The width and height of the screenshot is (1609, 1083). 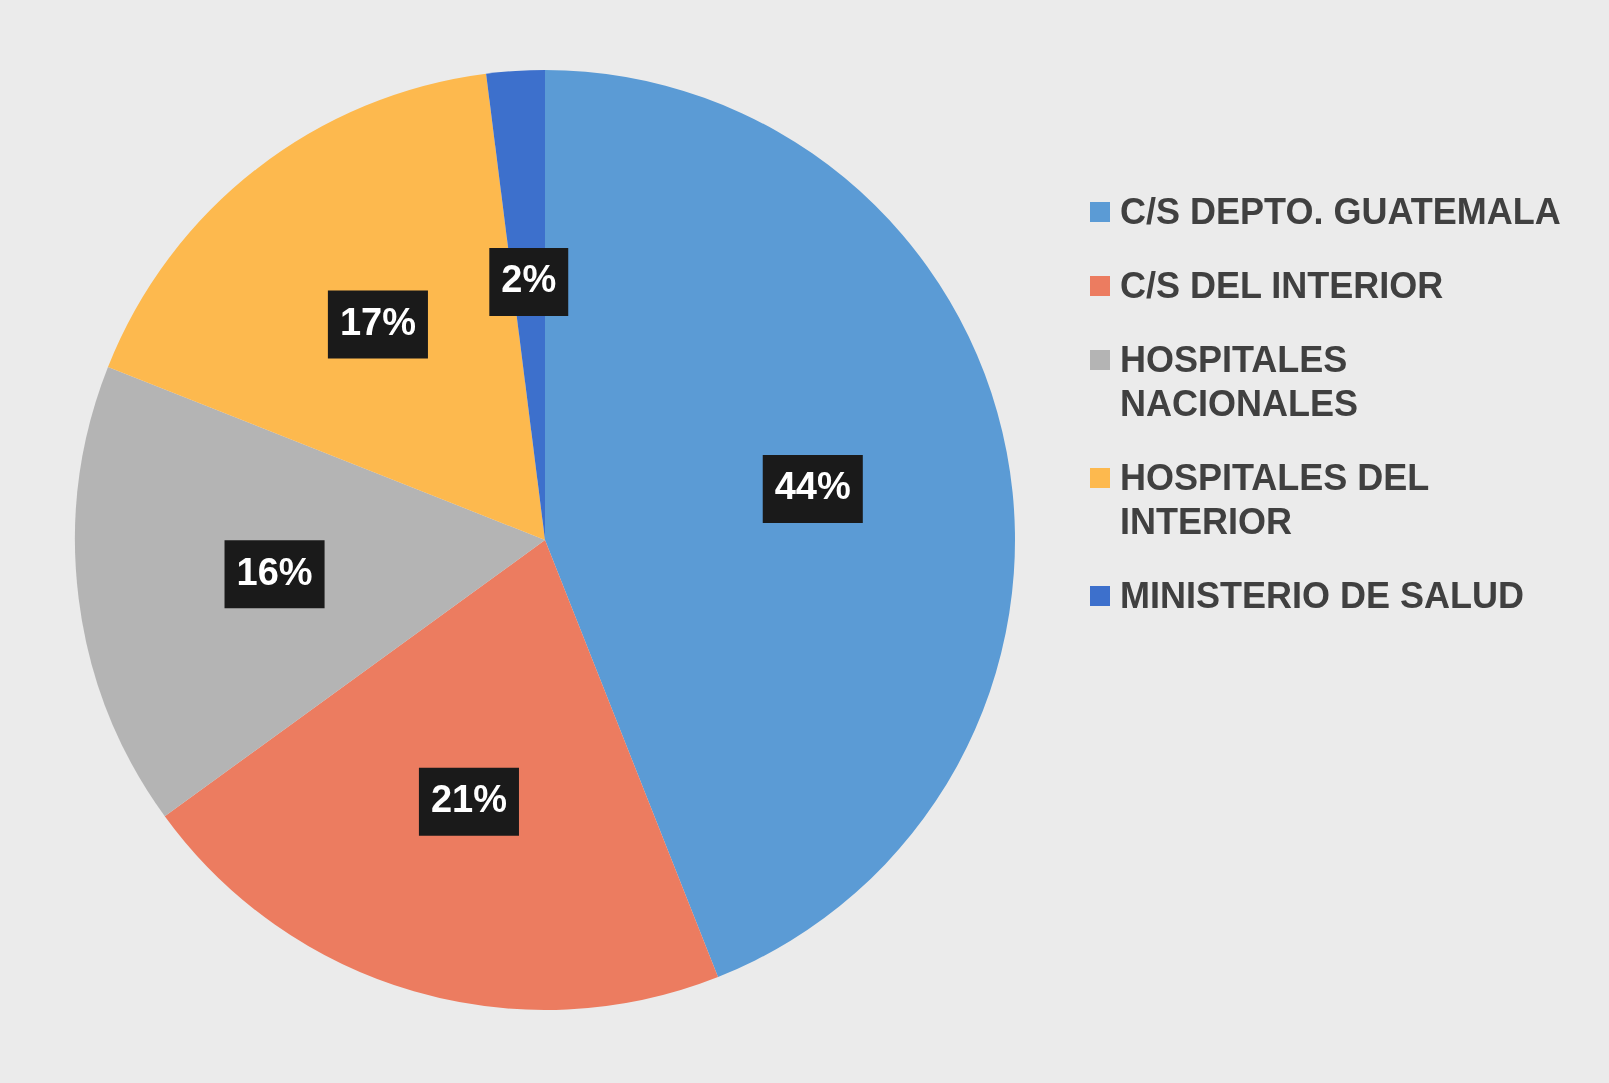 What do you see at coordinates (1282, 286) in the screenshot?
I see `legend-label: C/S DEL INTERIOR` at bounding box center [1282, 286].